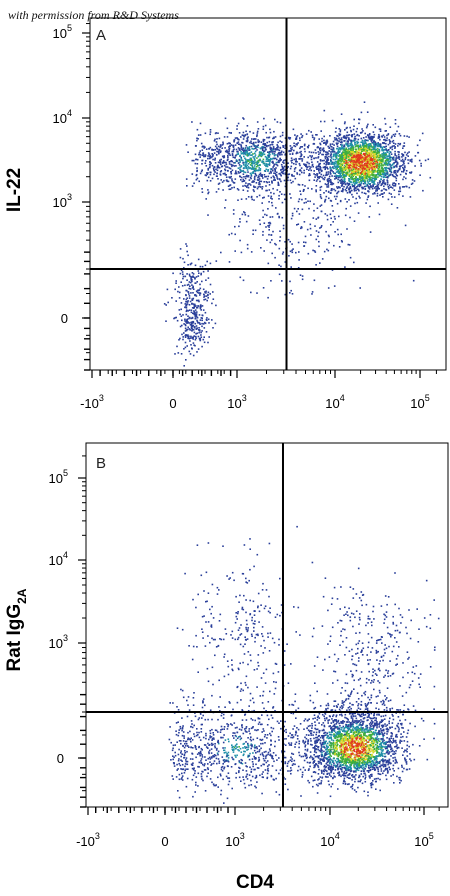 Image resolution: width=450 pixels, height=896 pixels. I want to click on panel-a-y-title: IL-22, so click(14, 190).